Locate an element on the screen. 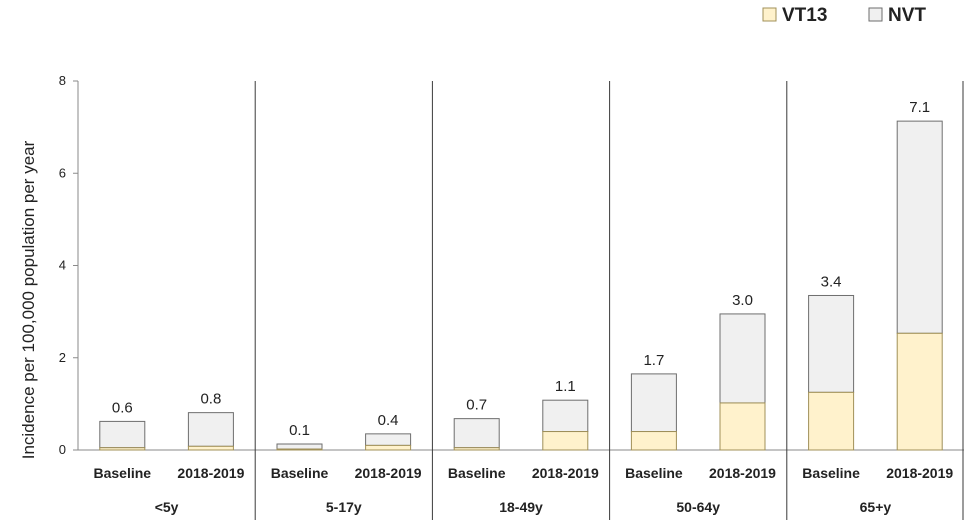 The image size is (964, 520). bar-total-label: 3.4 is located at coordinates (831, 281).